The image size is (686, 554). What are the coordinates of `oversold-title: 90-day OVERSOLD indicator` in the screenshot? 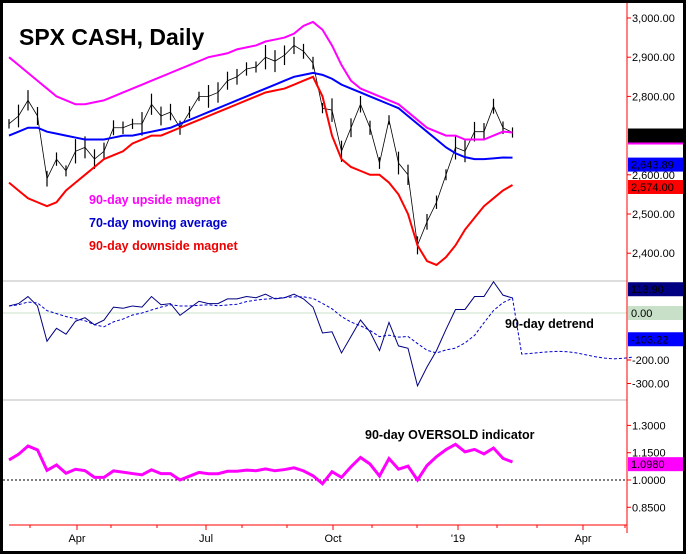 It's located at (450, 435).